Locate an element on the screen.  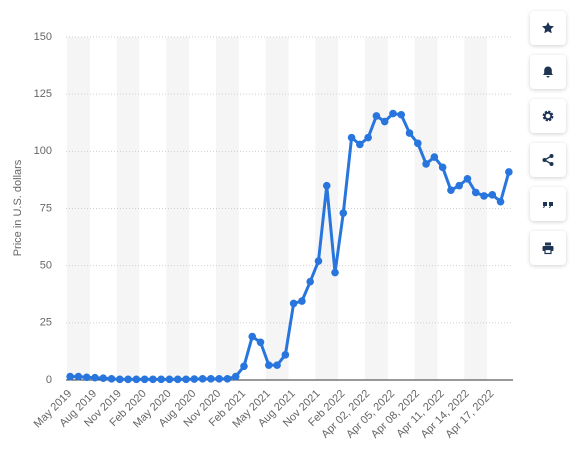
y-tick-label: 100 is located at coordinates (43, 151).